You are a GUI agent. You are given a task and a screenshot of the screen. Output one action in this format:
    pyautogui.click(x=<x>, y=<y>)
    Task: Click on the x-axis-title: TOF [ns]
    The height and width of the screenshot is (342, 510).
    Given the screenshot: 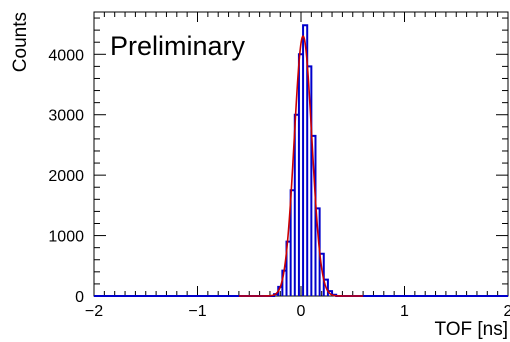 What is the action you would take?
    pyautogui.click(x=471, y=329)
    